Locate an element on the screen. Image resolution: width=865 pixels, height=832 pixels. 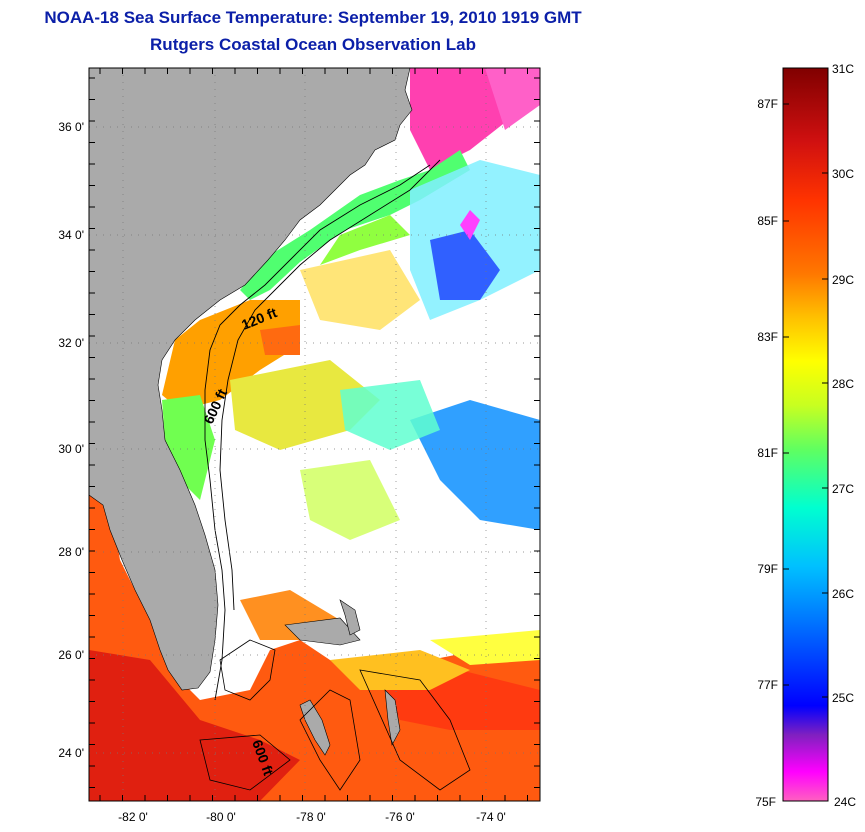
lon-label: -76 0' is located at coordinates (400, 817).